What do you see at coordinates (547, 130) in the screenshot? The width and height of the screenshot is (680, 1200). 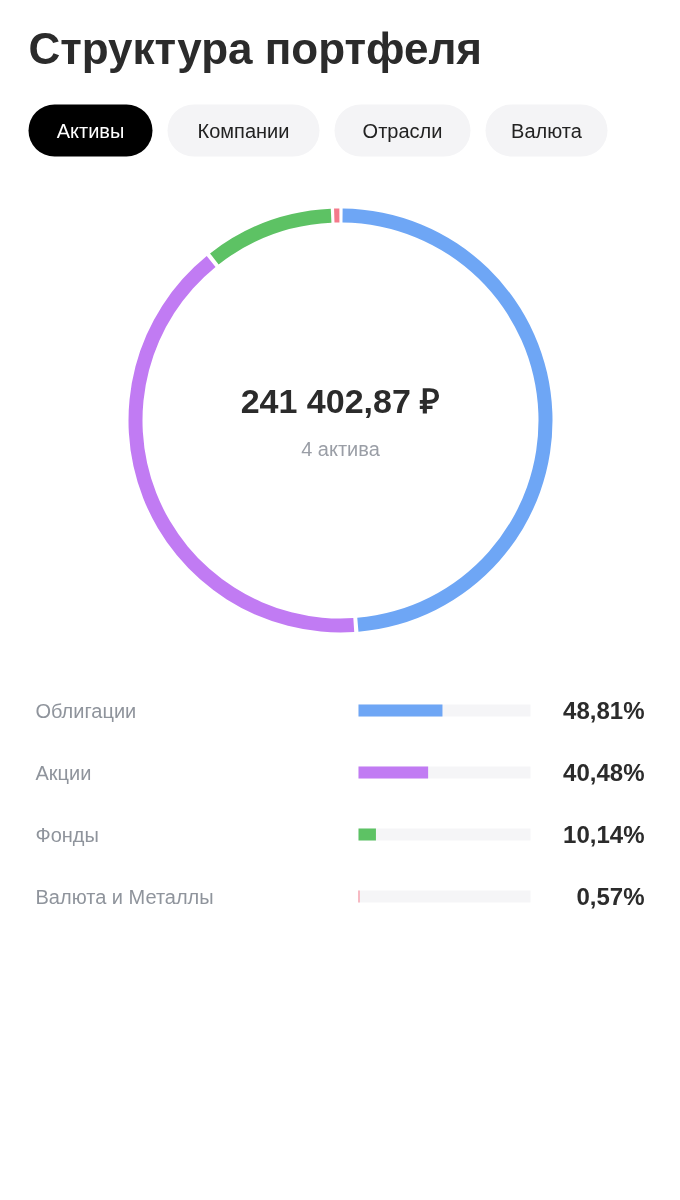 I see `text: Валюта` at bounding box center [547, 130].